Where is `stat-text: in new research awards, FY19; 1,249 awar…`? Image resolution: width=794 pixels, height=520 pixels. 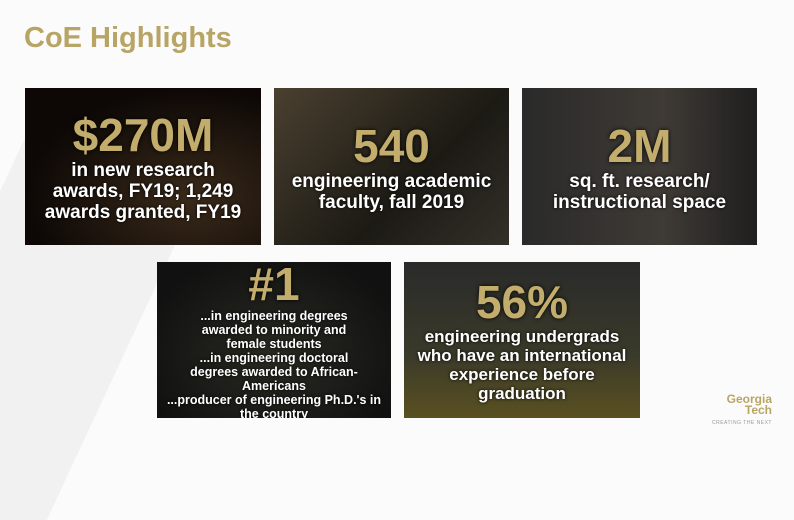 stat-text: in new research awards, FY19; 1,249 awar… is located at coordinates (143, 191).